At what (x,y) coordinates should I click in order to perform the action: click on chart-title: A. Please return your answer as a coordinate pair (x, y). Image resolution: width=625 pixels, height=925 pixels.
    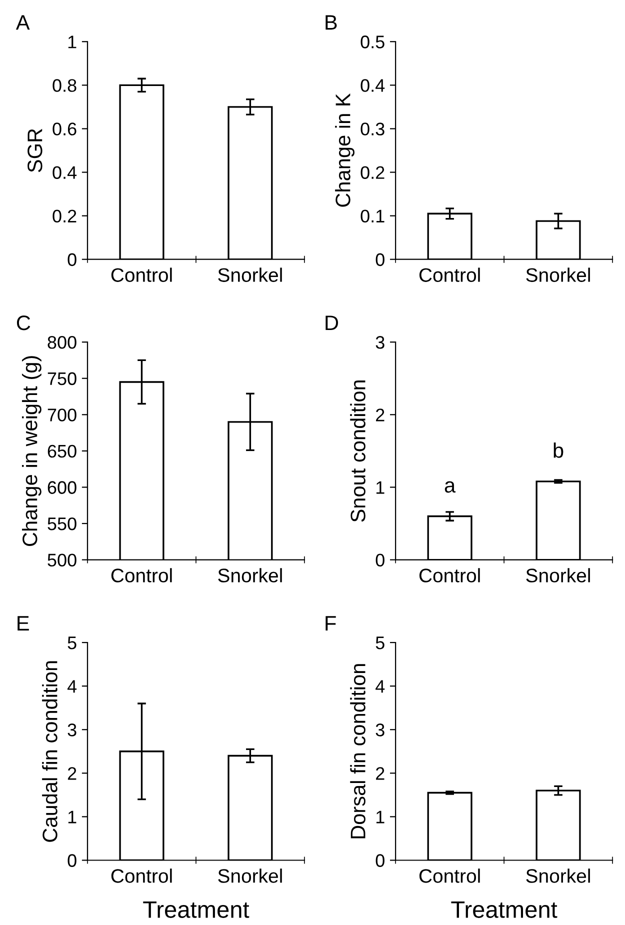
    Looking at the image, I should click on (23, 22).